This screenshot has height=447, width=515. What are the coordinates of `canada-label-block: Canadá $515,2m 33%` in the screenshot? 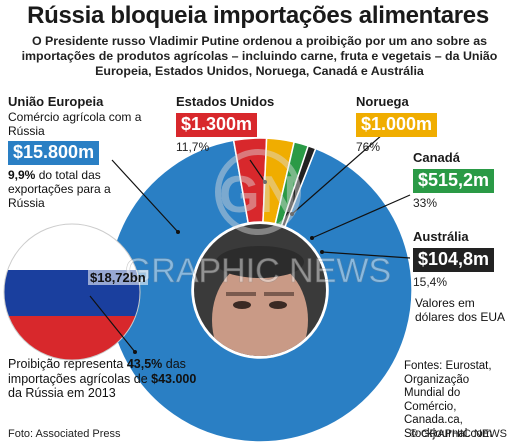 It's located at (454, 180).